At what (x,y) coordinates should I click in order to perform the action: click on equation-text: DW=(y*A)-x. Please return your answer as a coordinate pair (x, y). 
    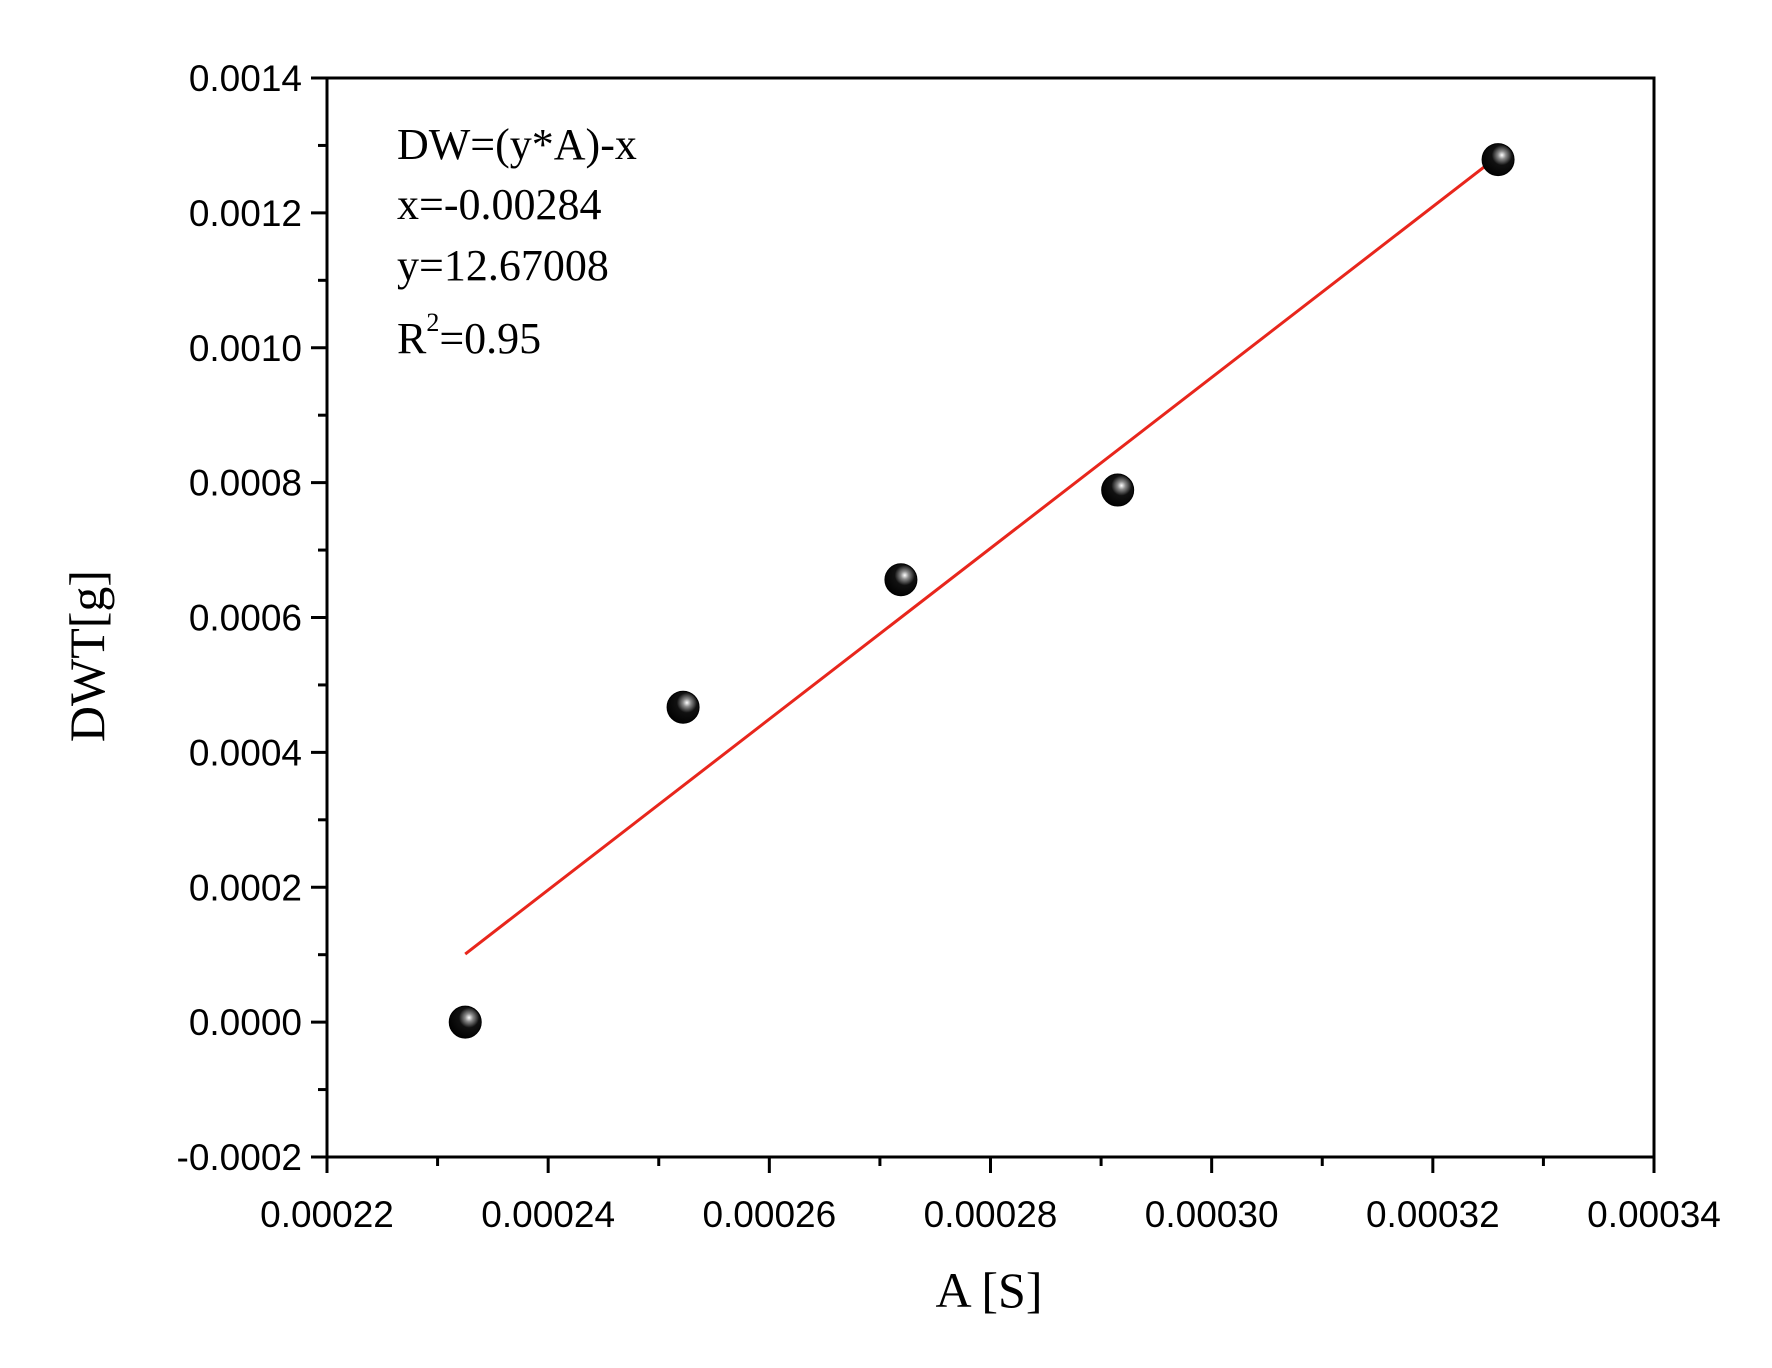
    Looking at the image, I should click on (517, 144).